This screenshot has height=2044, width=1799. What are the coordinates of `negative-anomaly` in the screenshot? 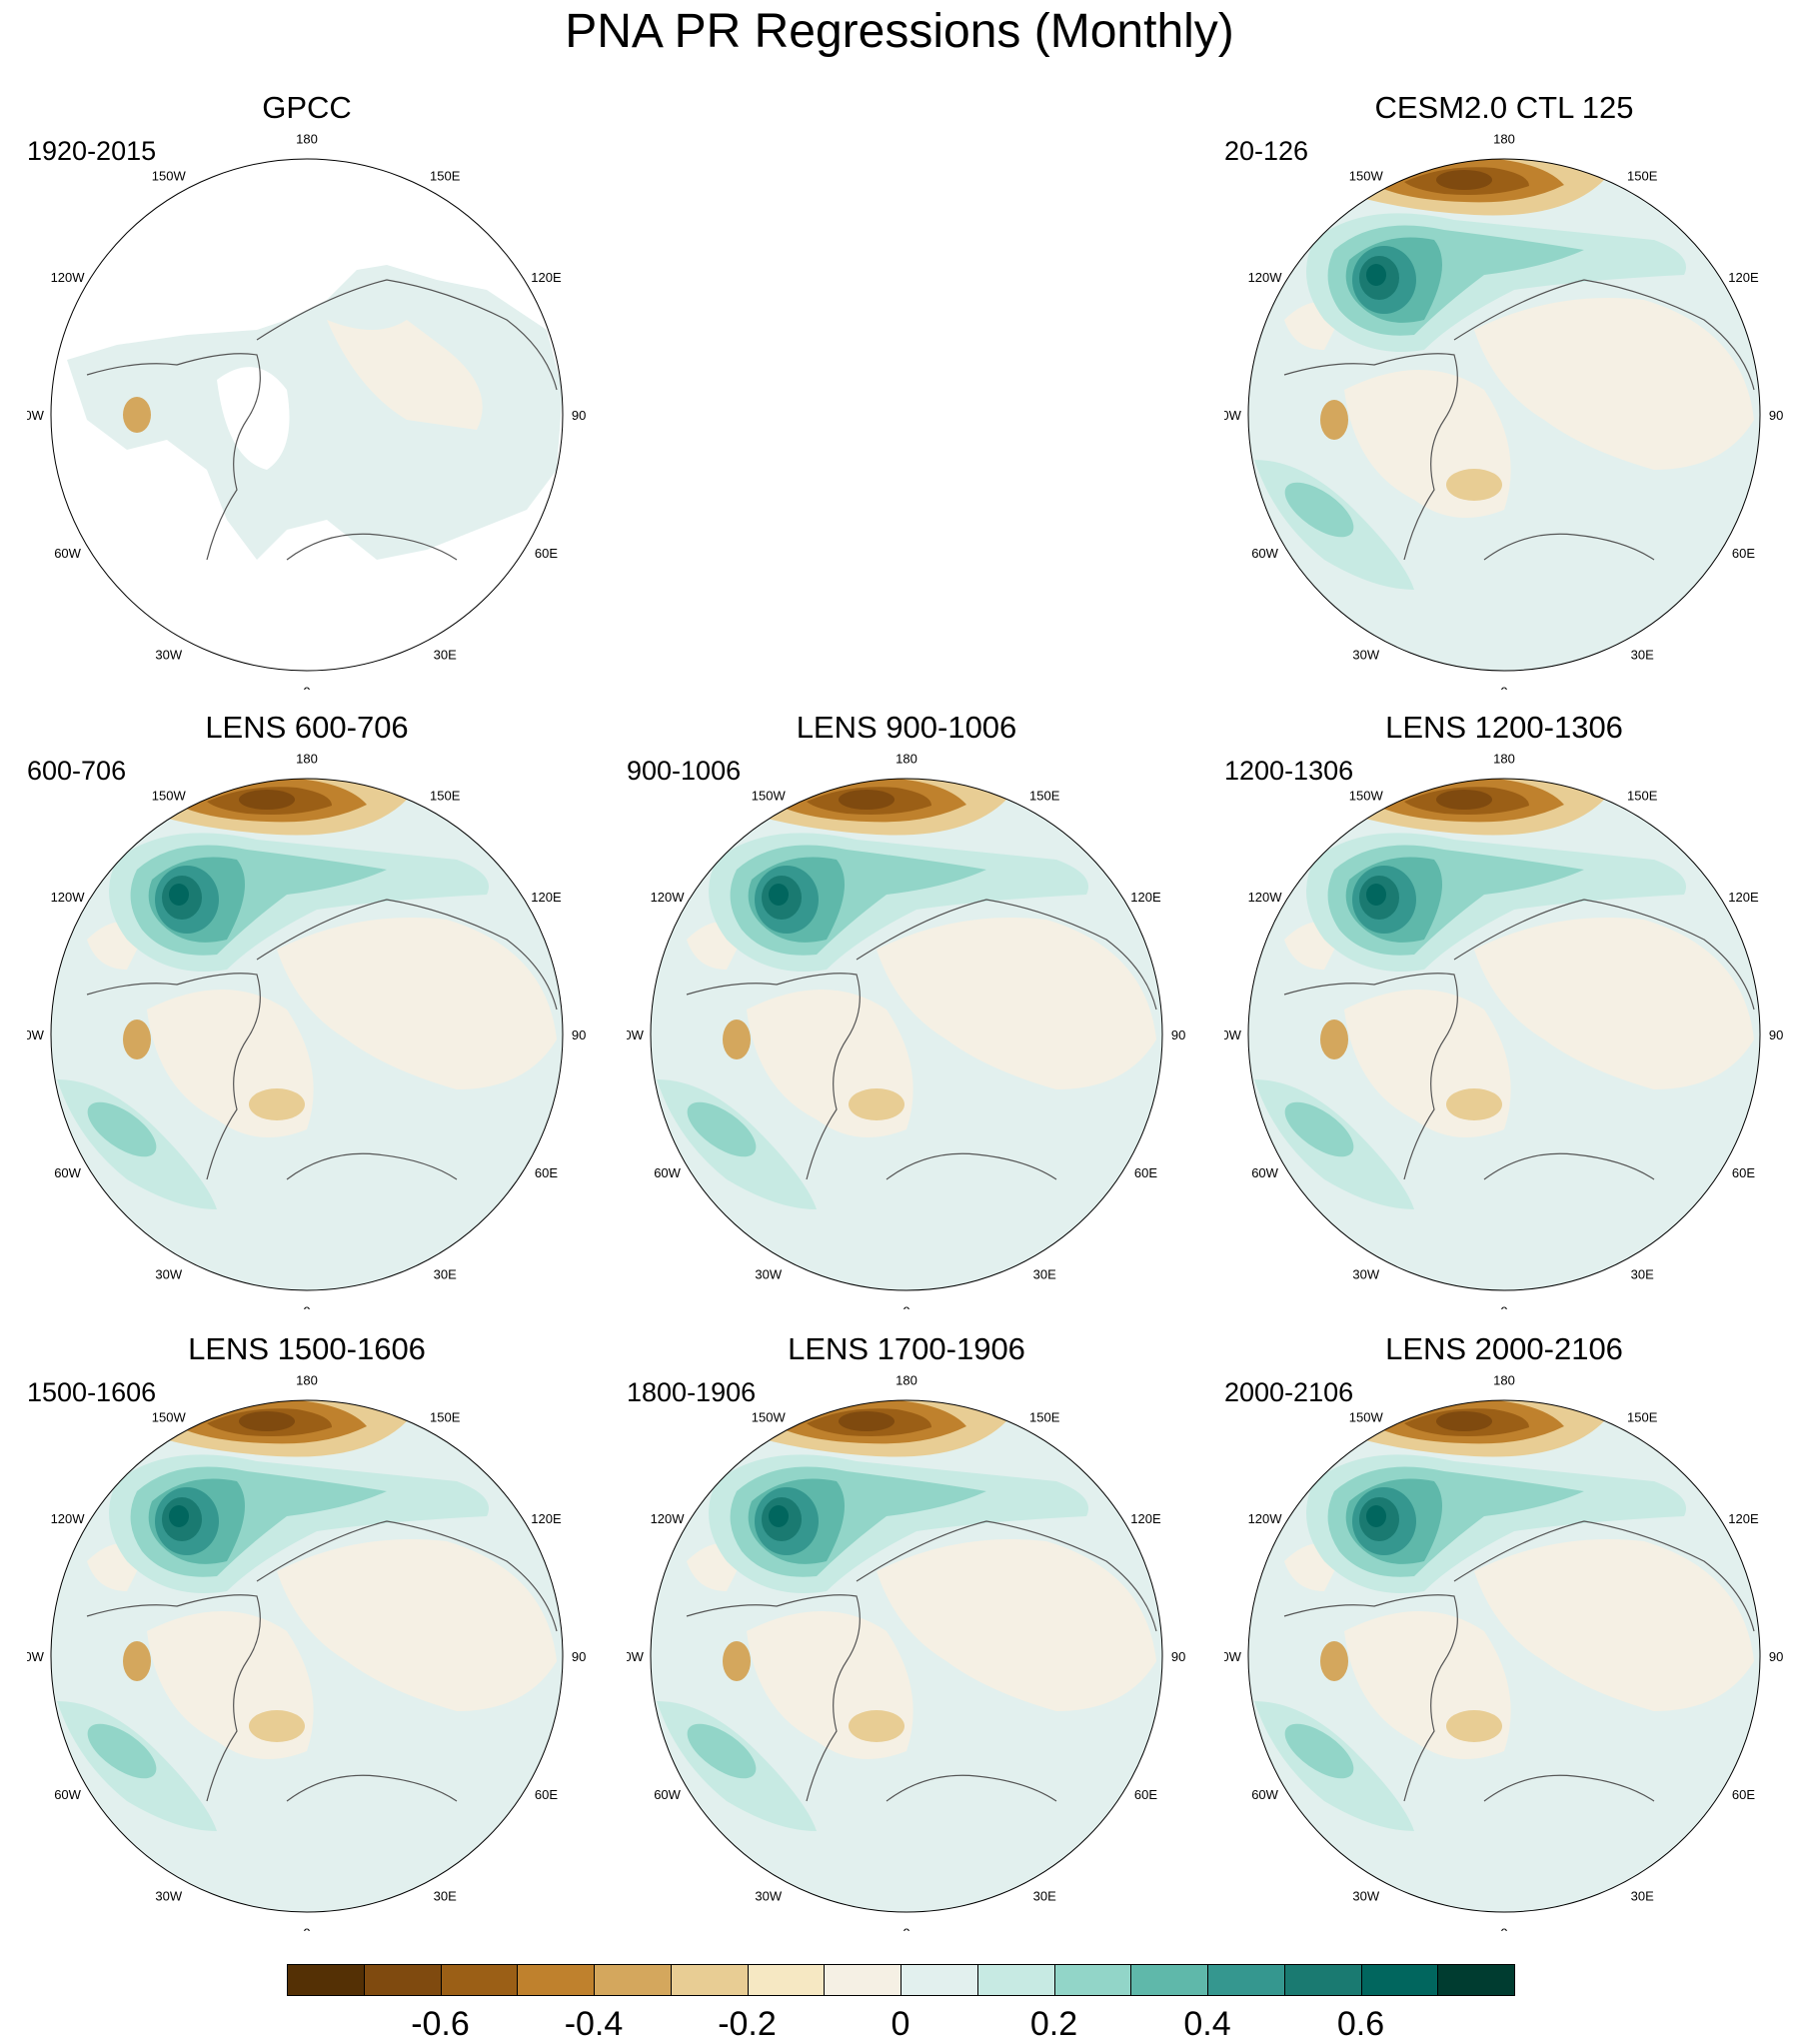 It's located at (137, 415).